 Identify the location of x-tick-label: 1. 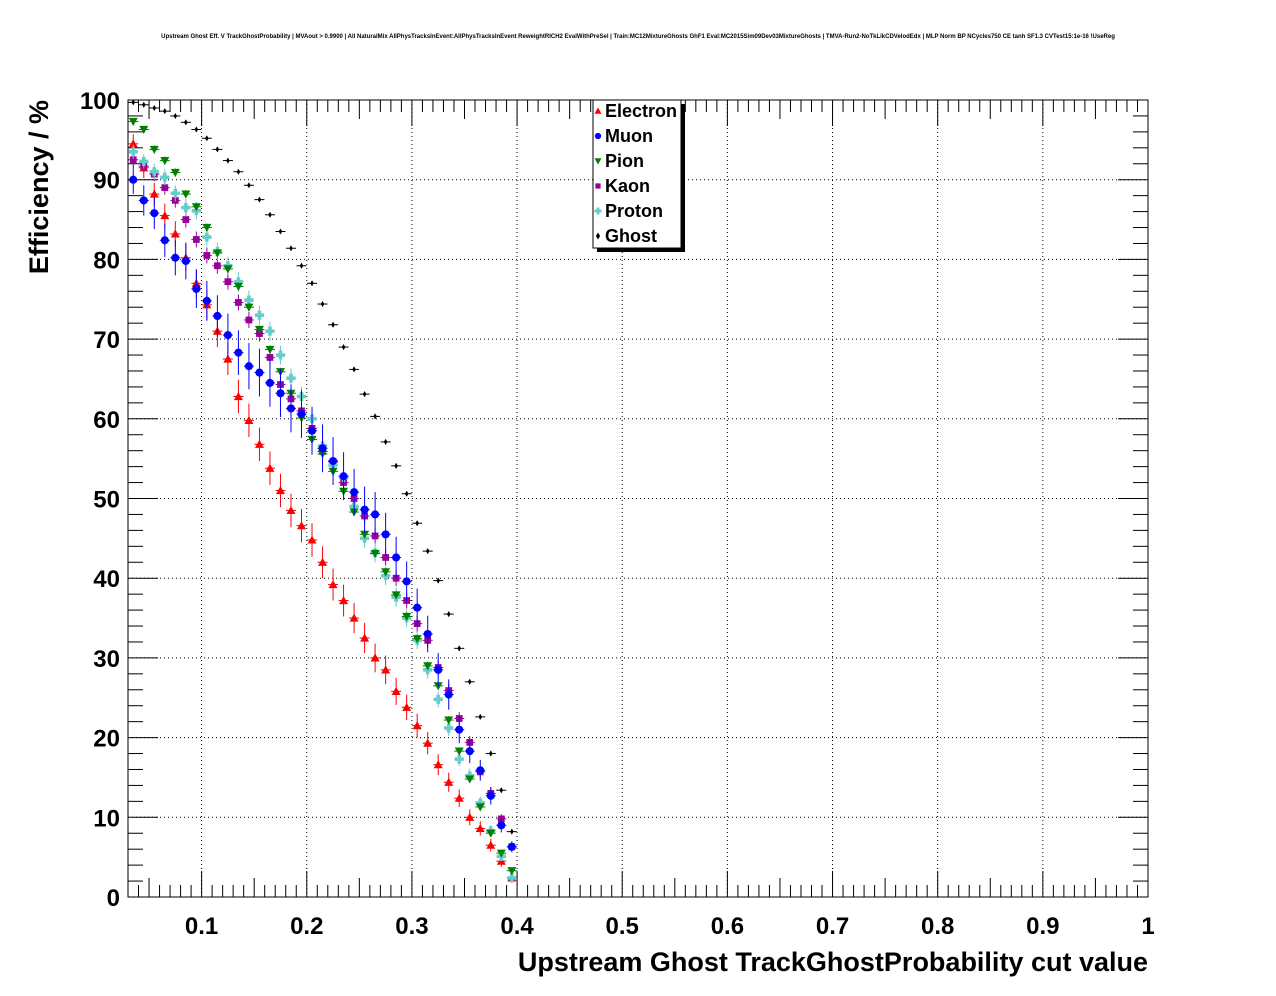
(1147, 926).